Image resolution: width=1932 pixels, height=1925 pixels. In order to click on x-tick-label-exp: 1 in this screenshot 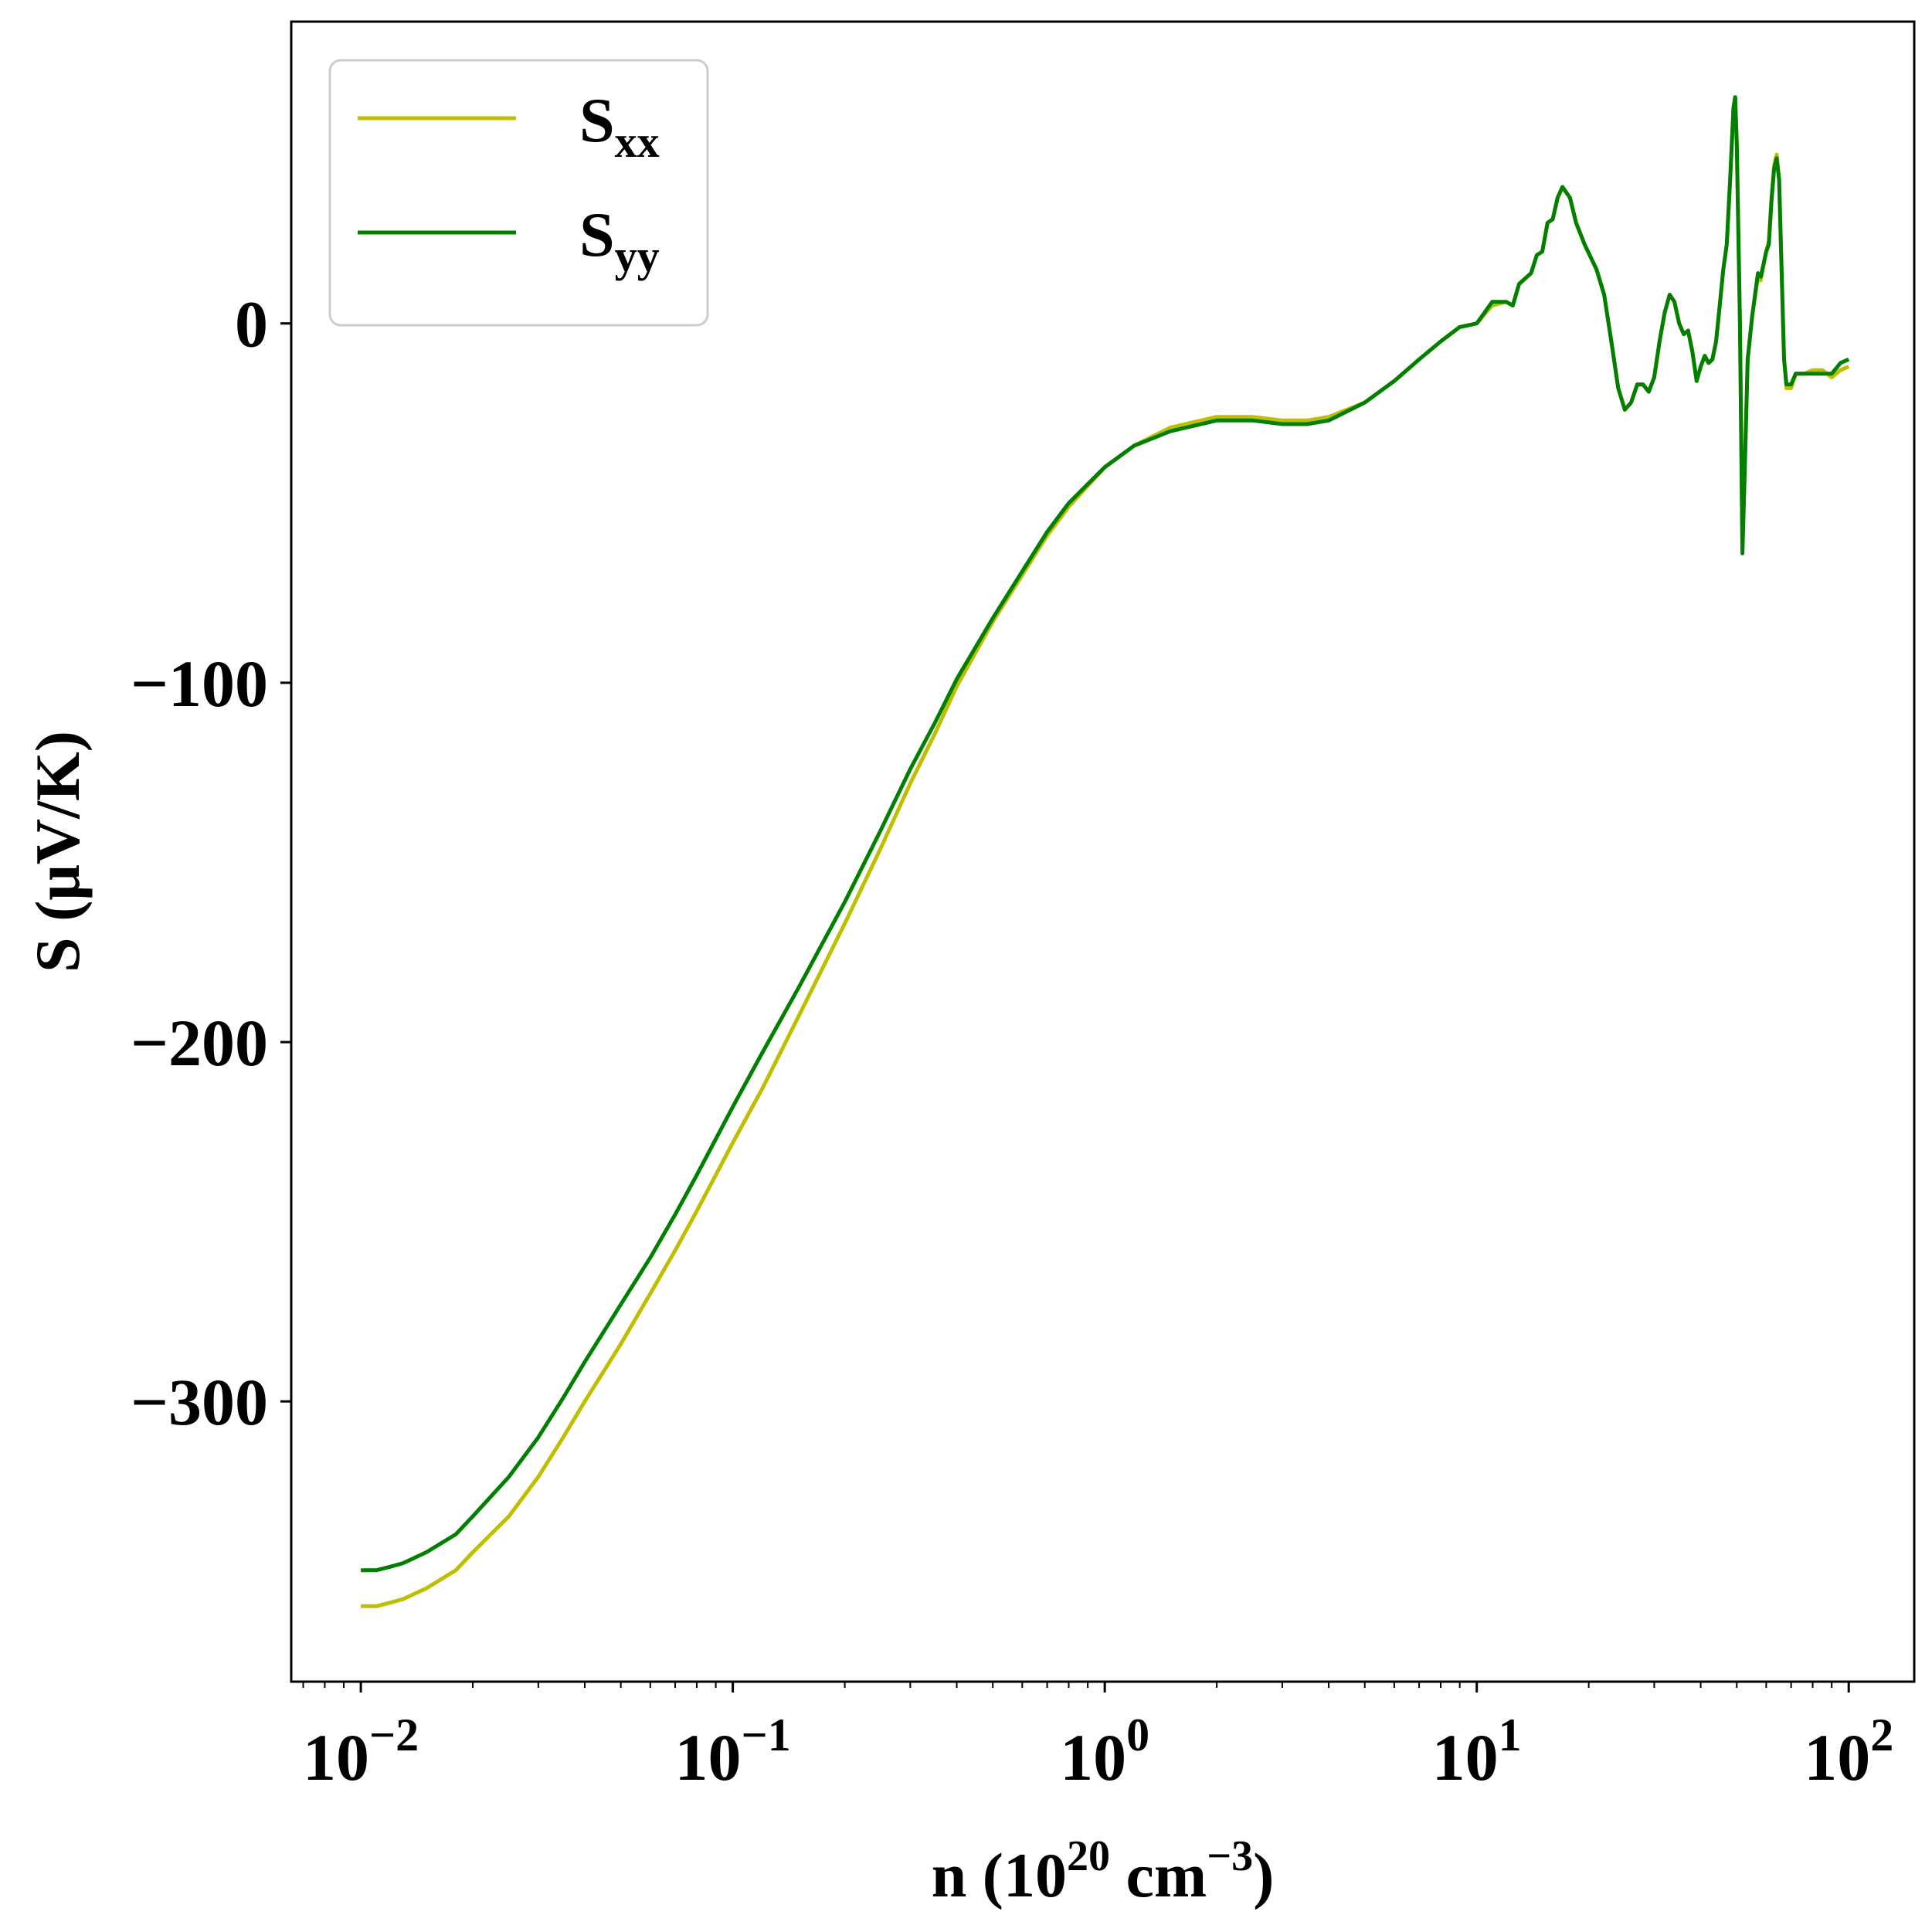, I will do `click(1510, 1734)`.